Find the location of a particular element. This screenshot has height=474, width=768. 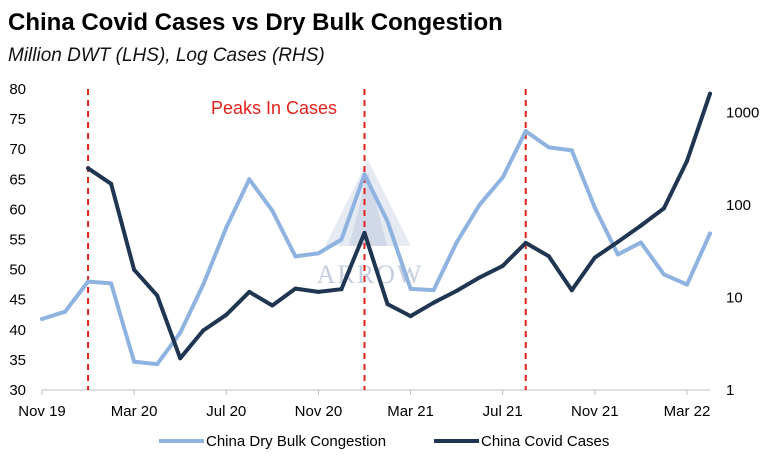

x-tick-label: Jul 20 is located at coordinates (226, 411).